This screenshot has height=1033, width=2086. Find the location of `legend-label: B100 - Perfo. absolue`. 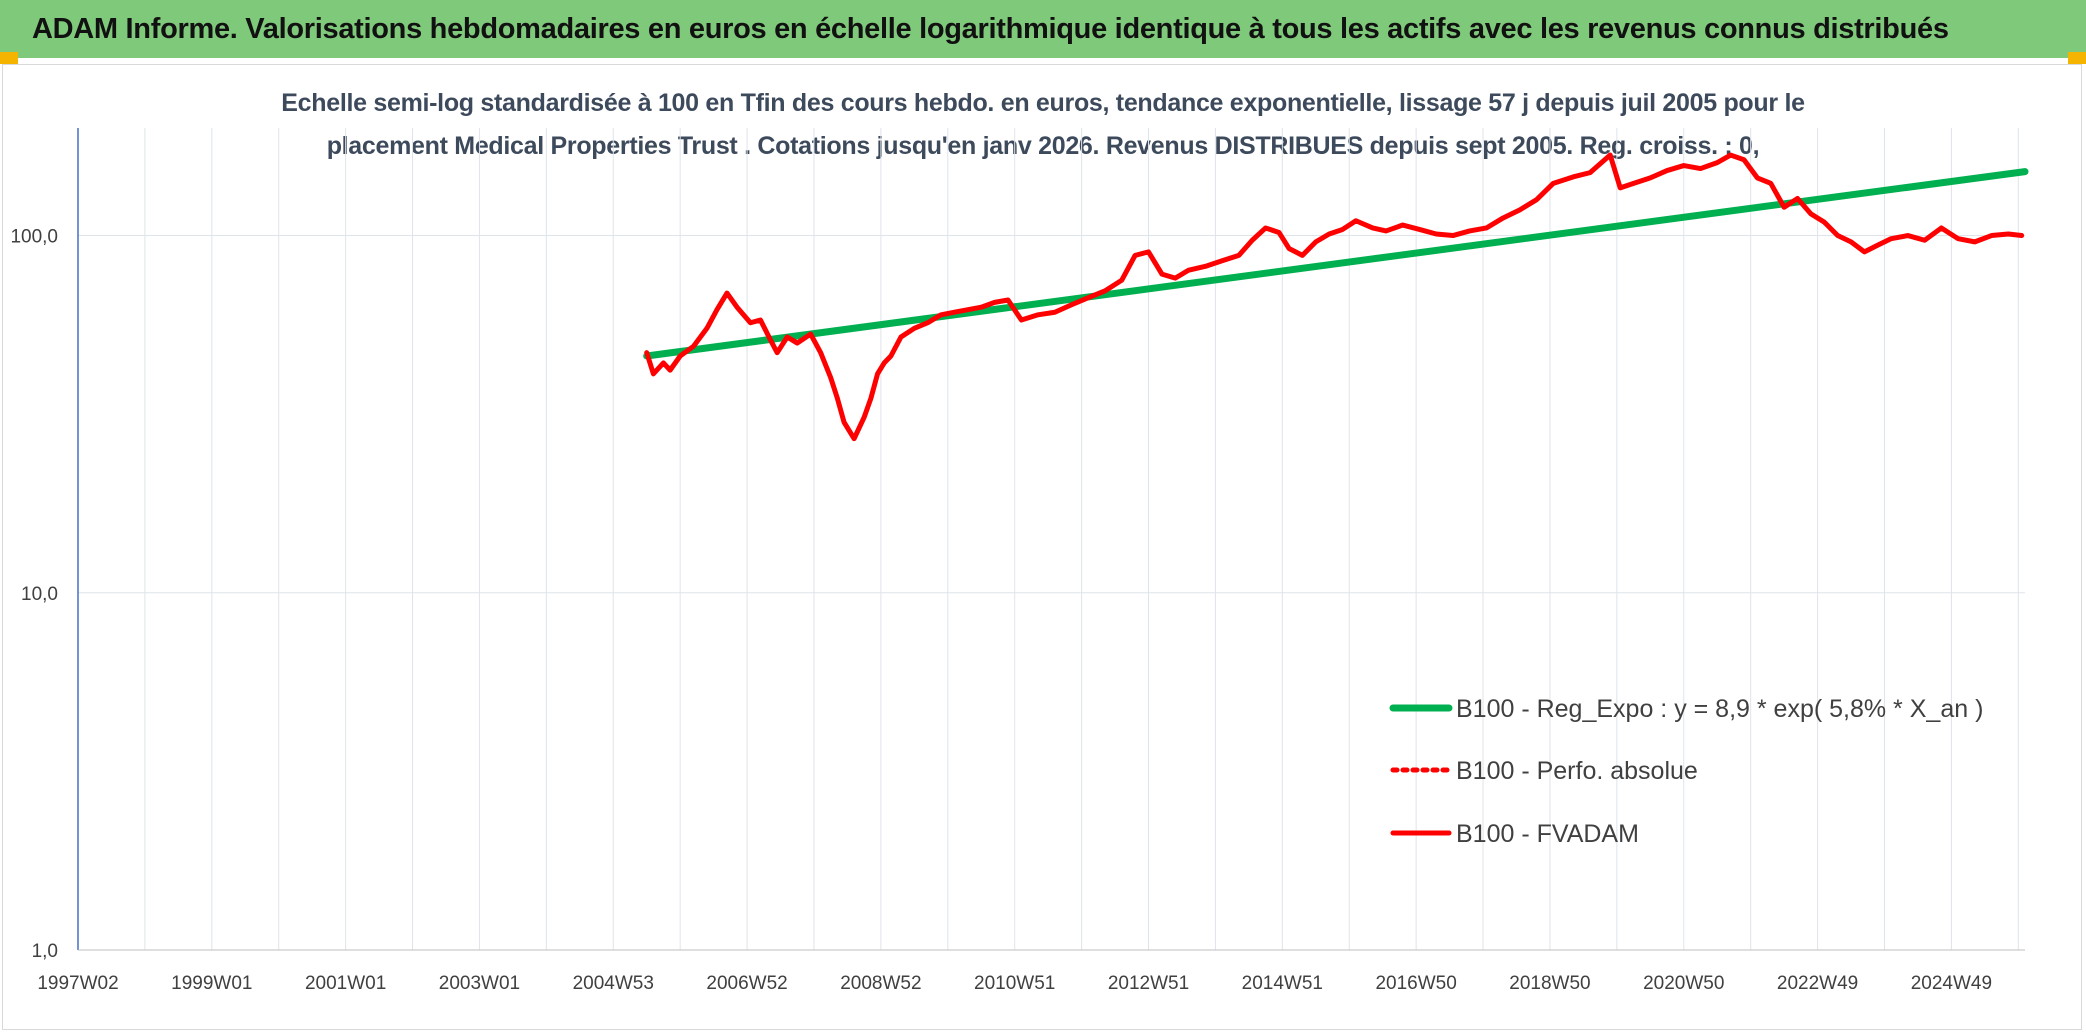

legend-label: B100 - Perfo. absolue is located at coordinates (1577, 771).